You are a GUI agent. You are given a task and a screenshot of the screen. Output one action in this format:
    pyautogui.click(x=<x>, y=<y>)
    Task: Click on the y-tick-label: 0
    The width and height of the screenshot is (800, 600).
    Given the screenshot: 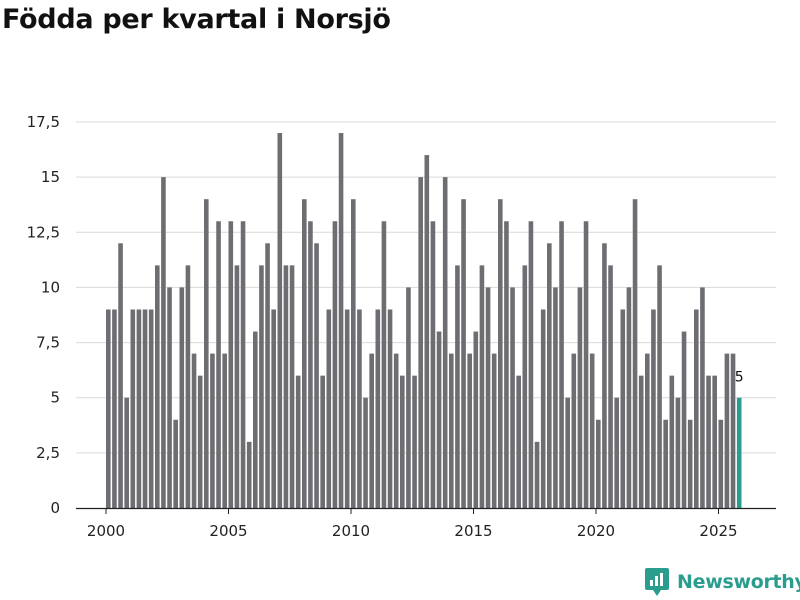 What is the action you would take?
    pyautogui.click(x=55, y=508)
    